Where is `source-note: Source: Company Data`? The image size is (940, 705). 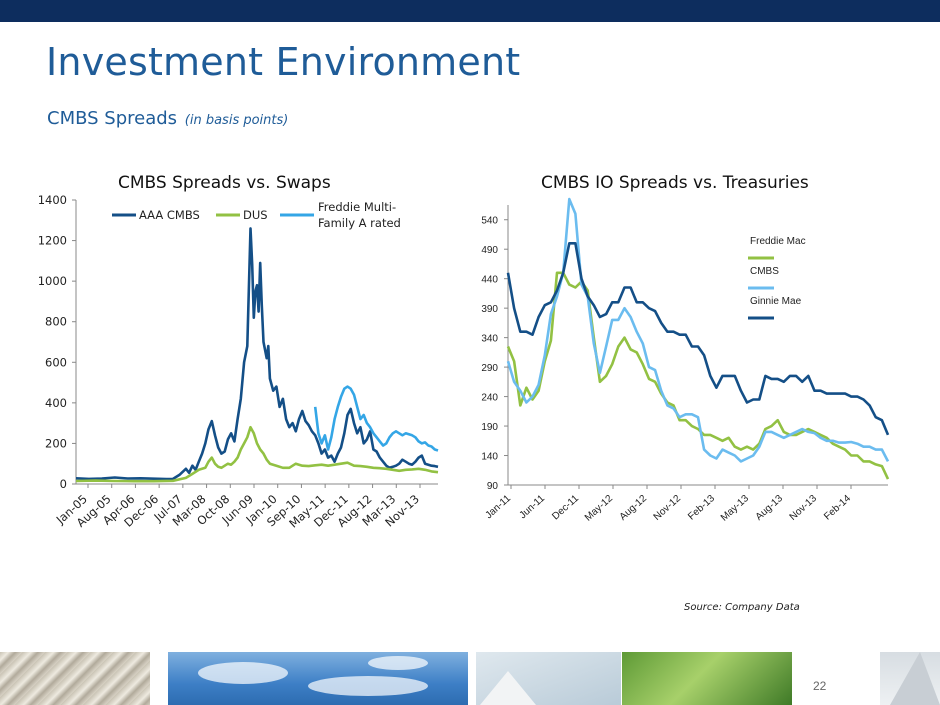
source-note: Source: Company Data is located at coordinates (742, 607).